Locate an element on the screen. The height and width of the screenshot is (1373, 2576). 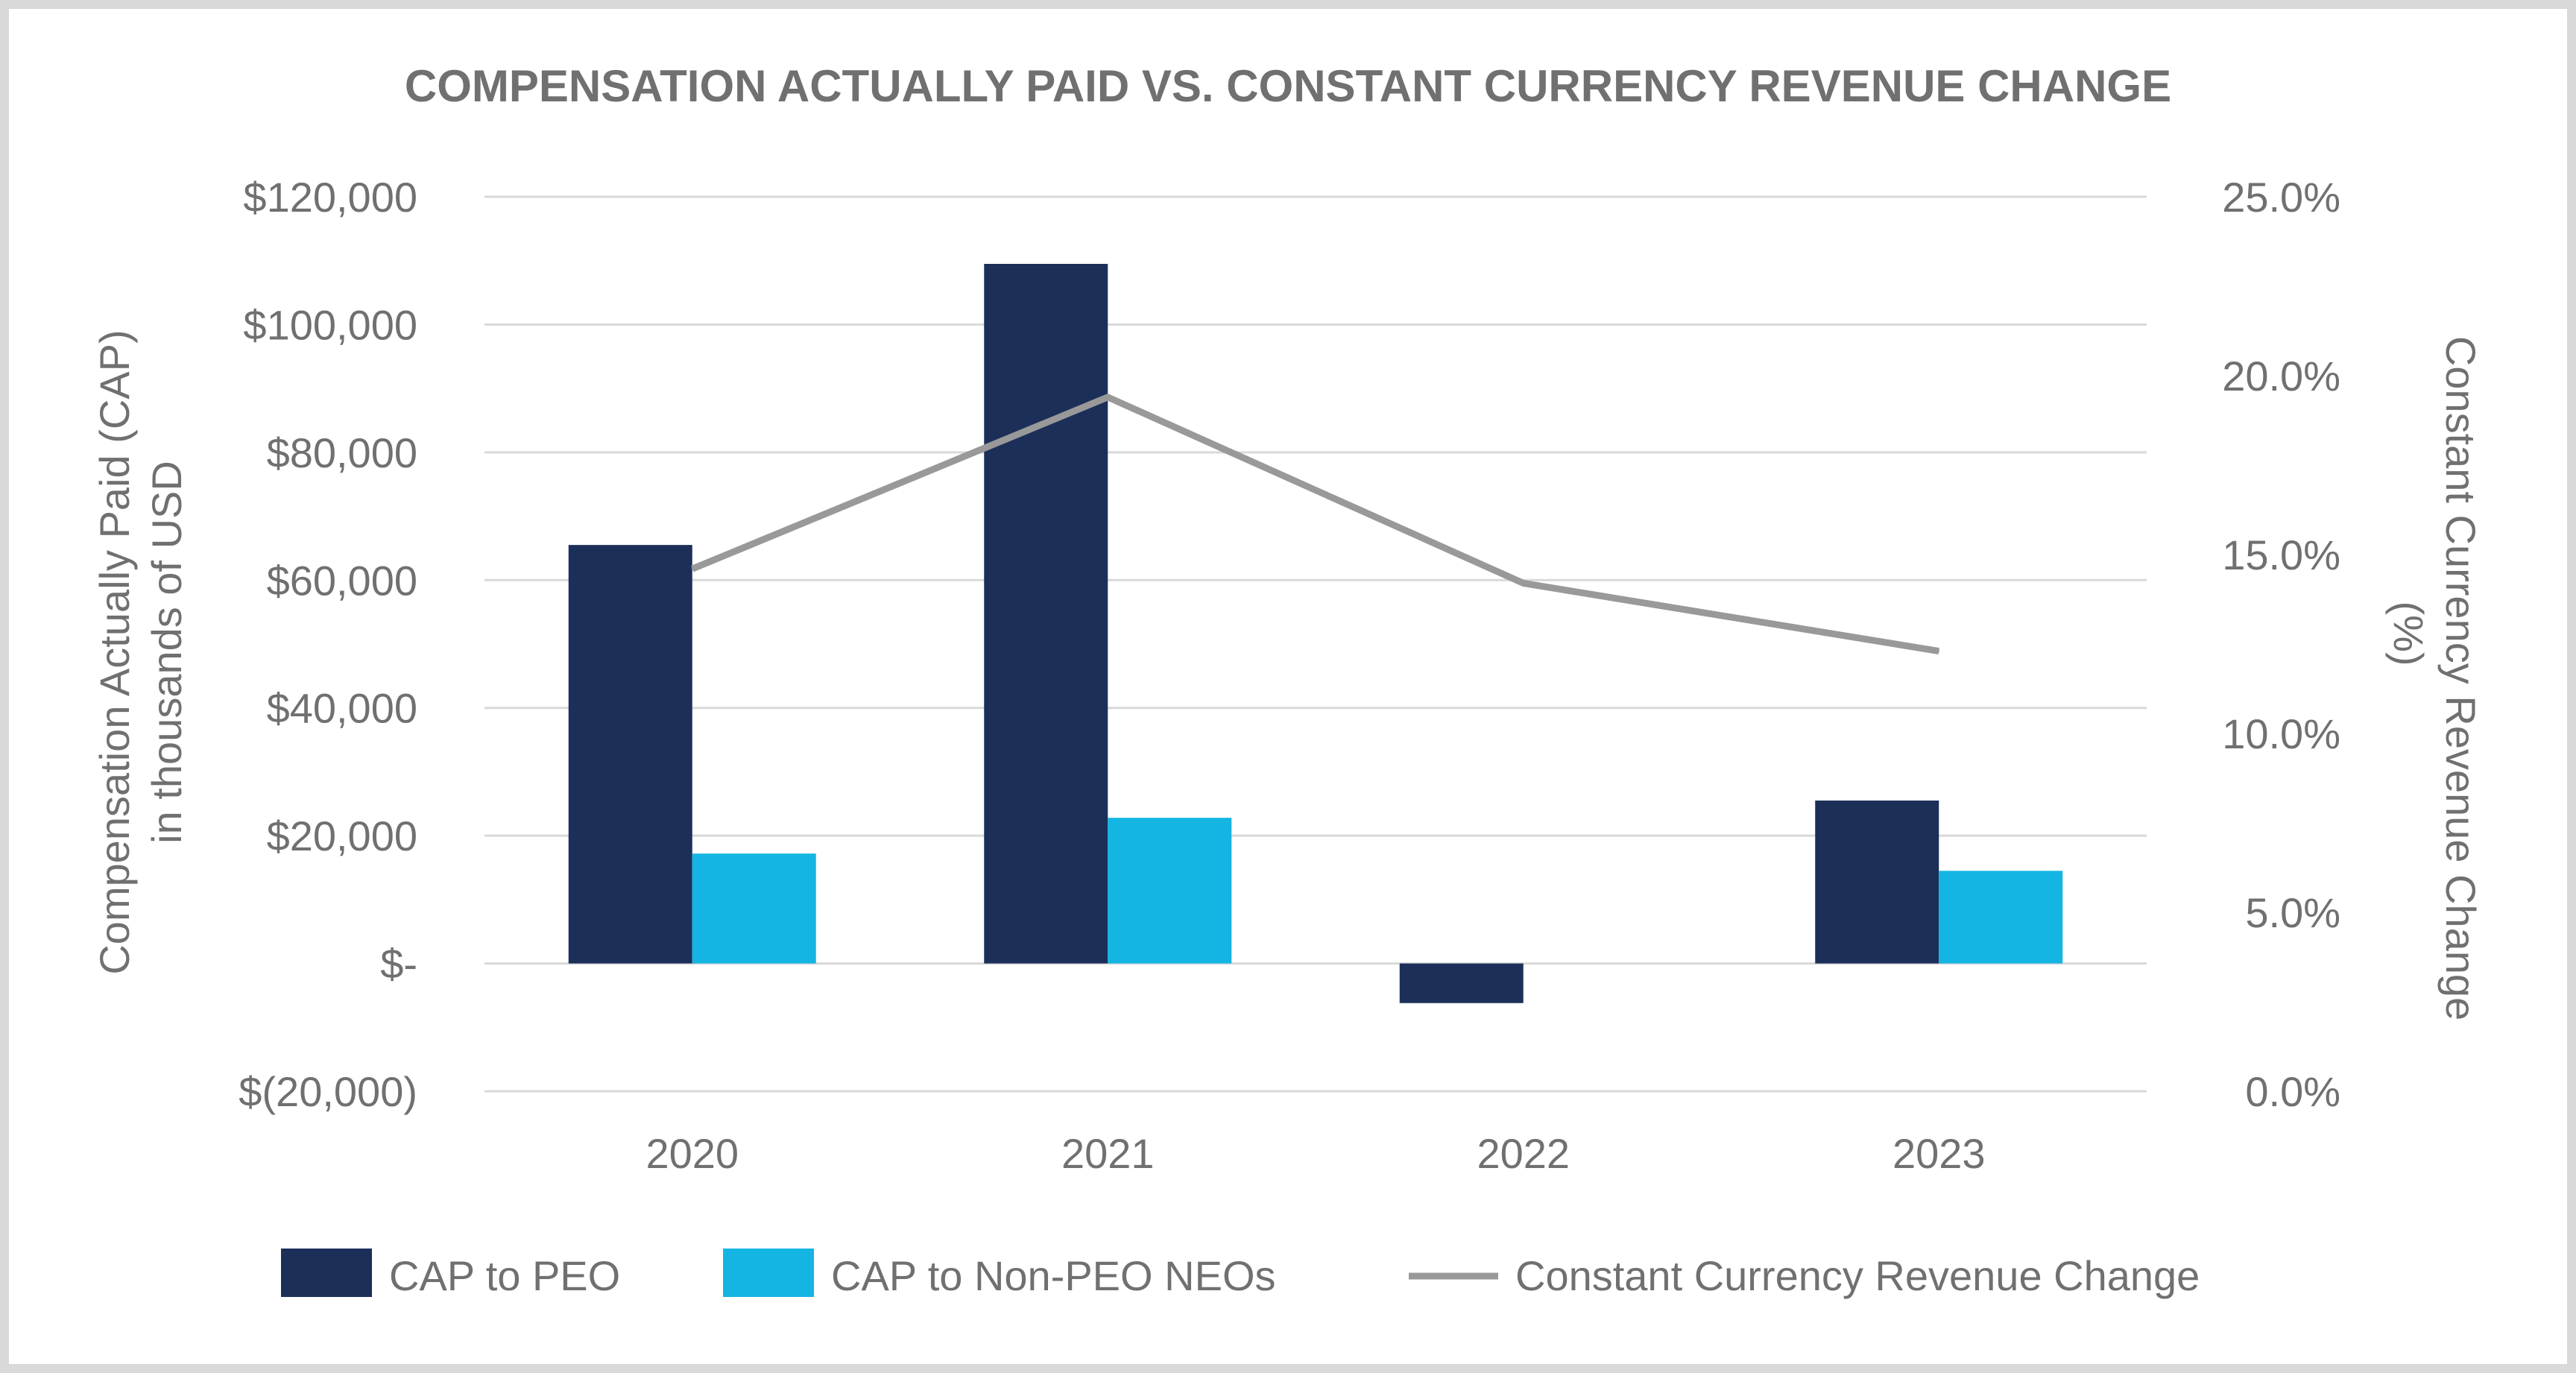
x-tick-label-2021: 2021 is located at coordinates (1108, 1153).